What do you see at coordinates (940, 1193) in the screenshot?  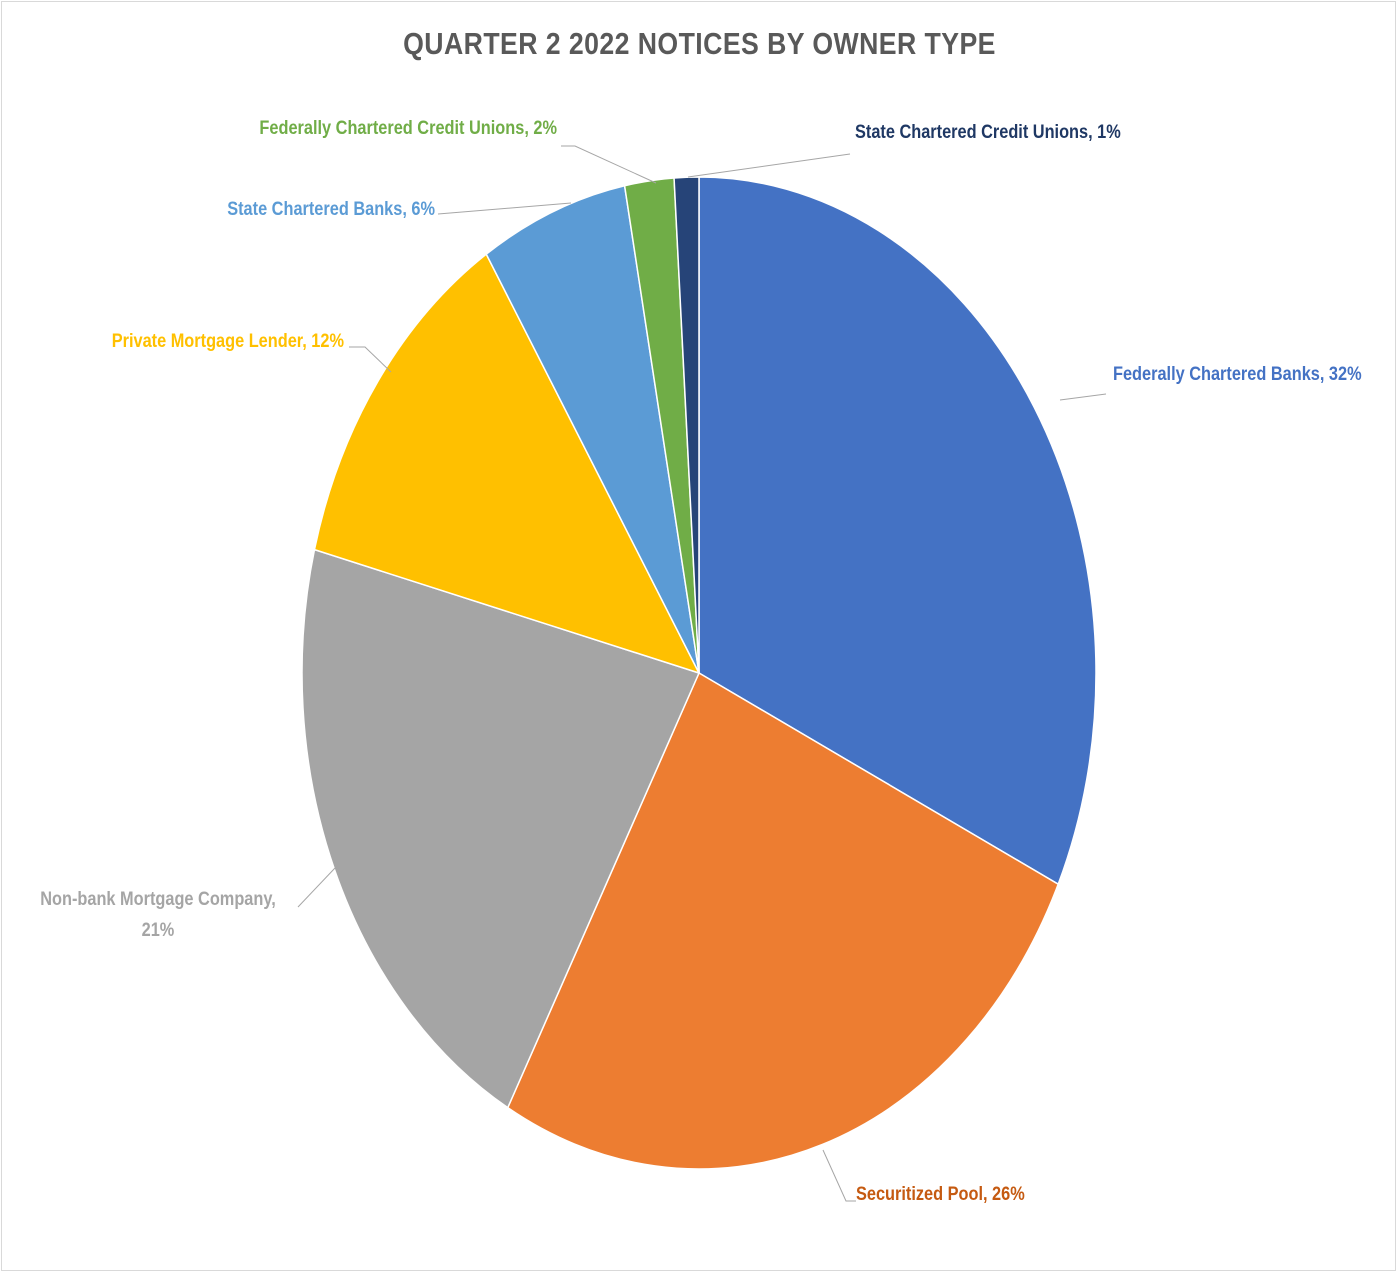 I see `data-label-securitized-pool: Securitized Pool, 26%` at bounding box center [940, 1193].